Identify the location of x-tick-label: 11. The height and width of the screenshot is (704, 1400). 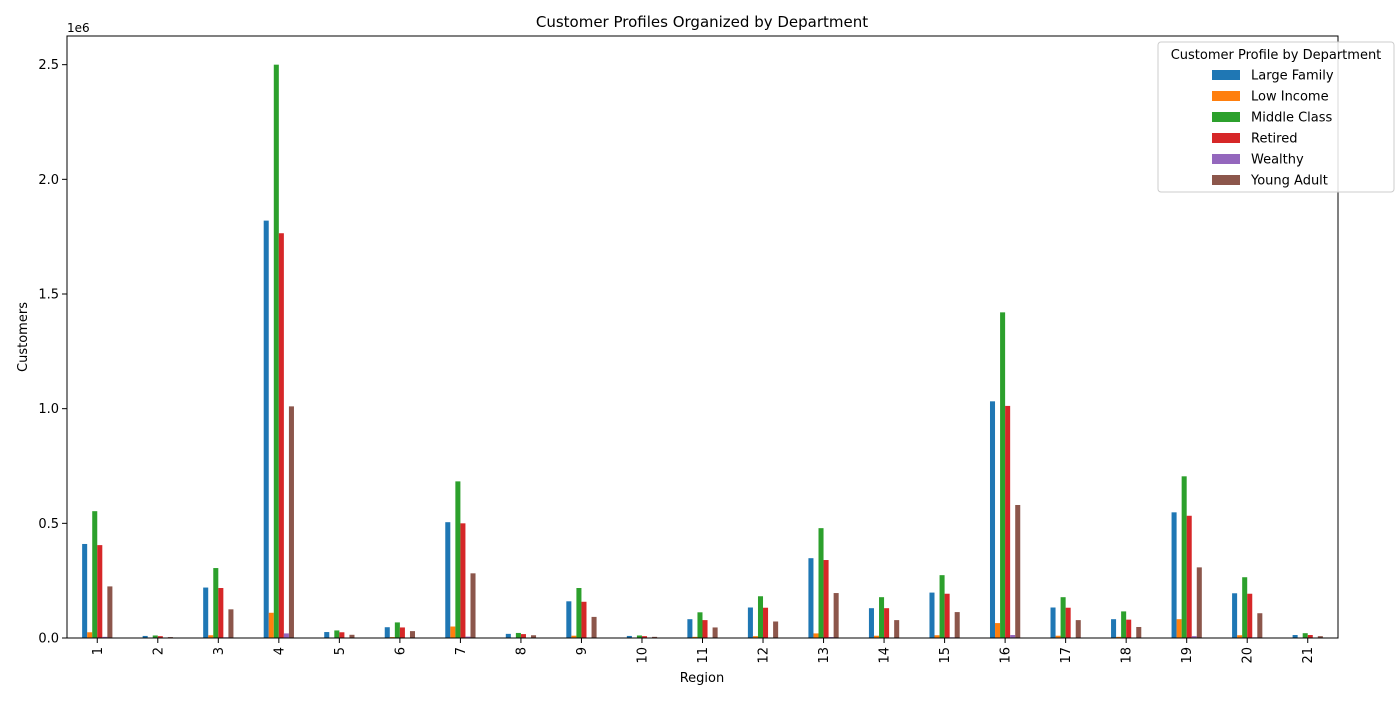
(703, 655).